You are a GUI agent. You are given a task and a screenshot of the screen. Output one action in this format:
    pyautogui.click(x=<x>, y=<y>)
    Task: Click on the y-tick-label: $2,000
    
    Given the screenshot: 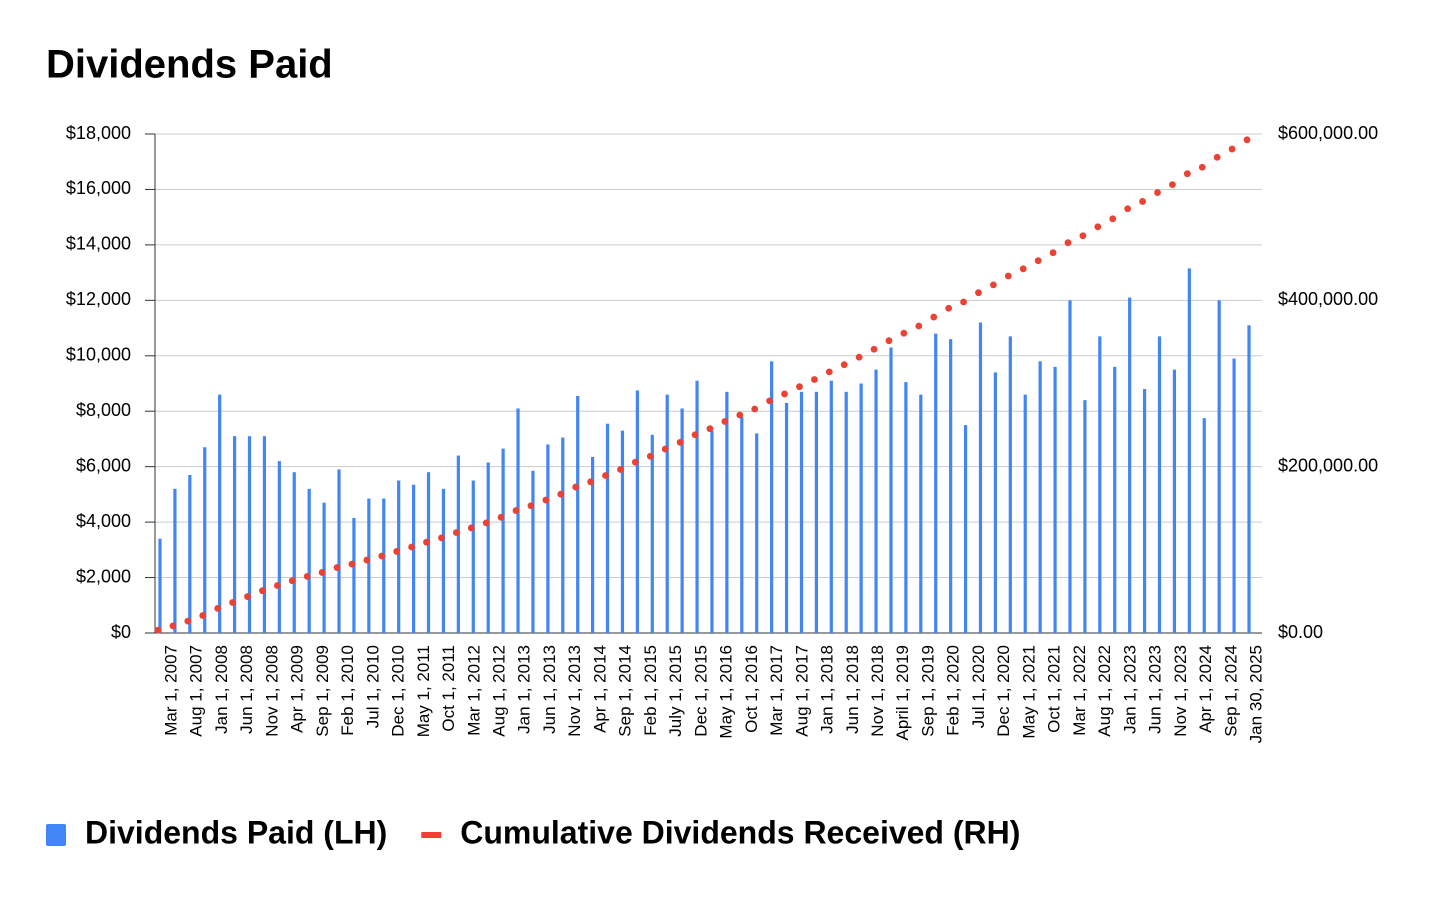 What is the action you would take?
    pyautogui.click(x=103, y=576)
    